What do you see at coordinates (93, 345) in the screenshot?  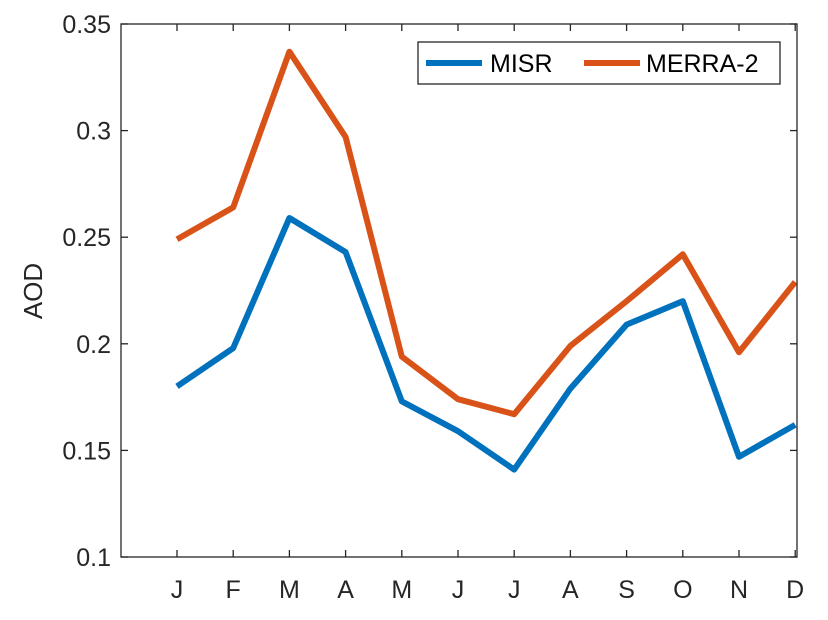 I see `y-tick-label: 0.2` at bounding box center [93, 345].